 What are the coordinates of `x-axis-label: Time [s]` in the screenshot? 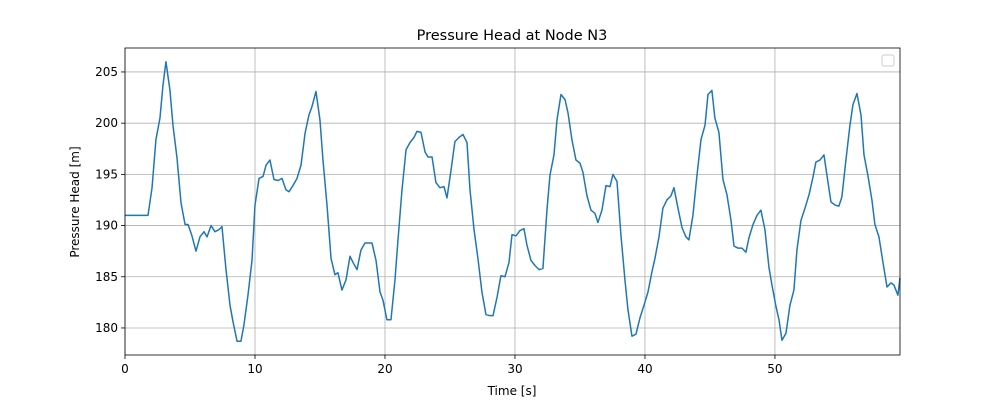 It's located at (512, 391).